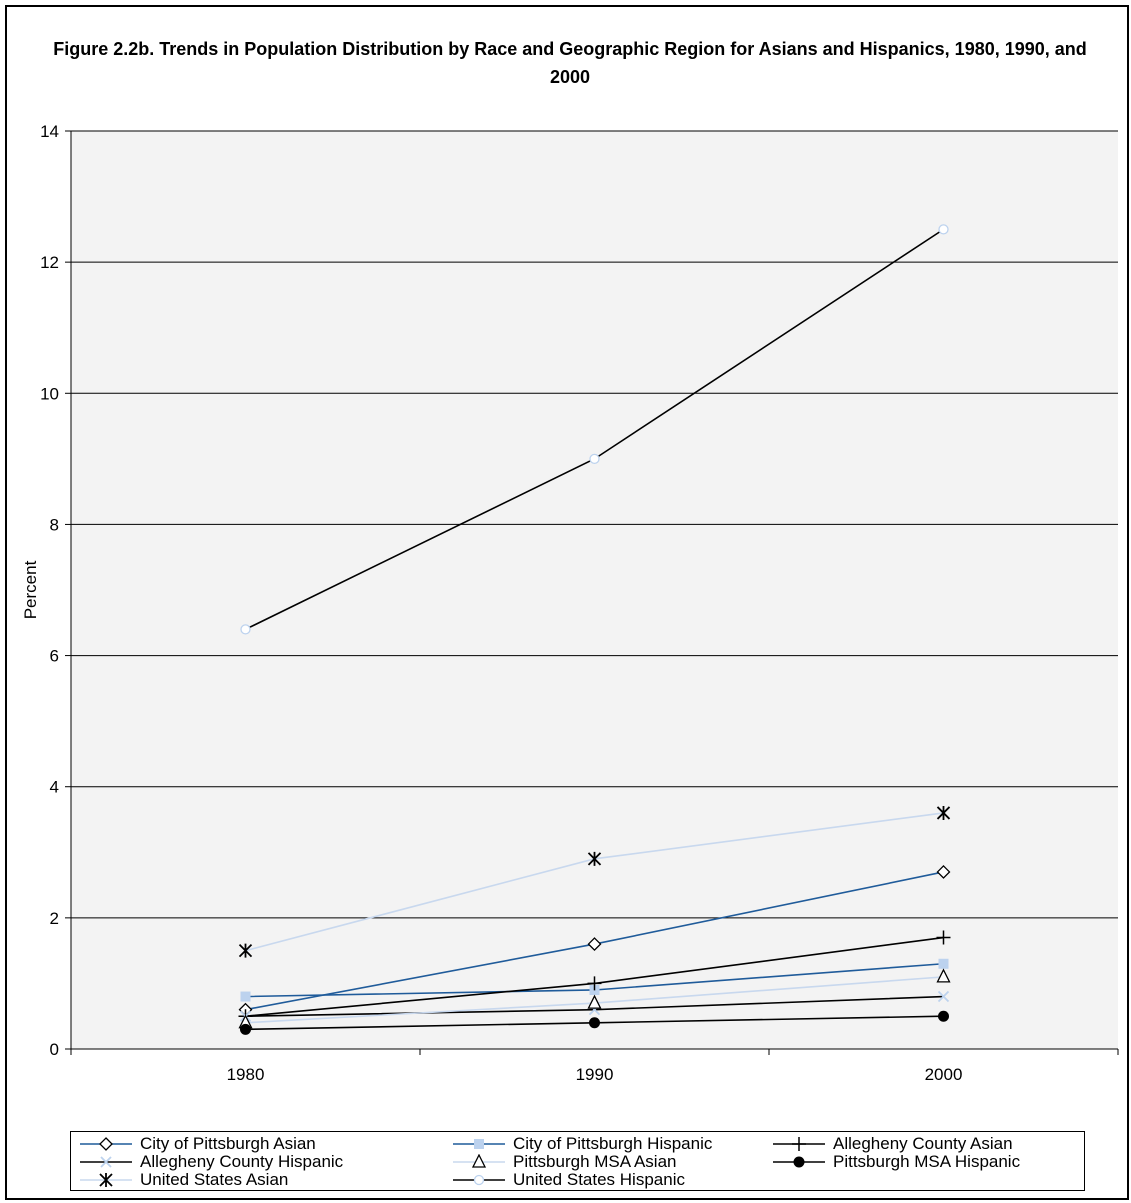  What do you see at coordinates (927, 1161) in the screenshot?
I see `legend-label: Pittsburgh MSA Hispanic` at bounding box center [927, 1161].